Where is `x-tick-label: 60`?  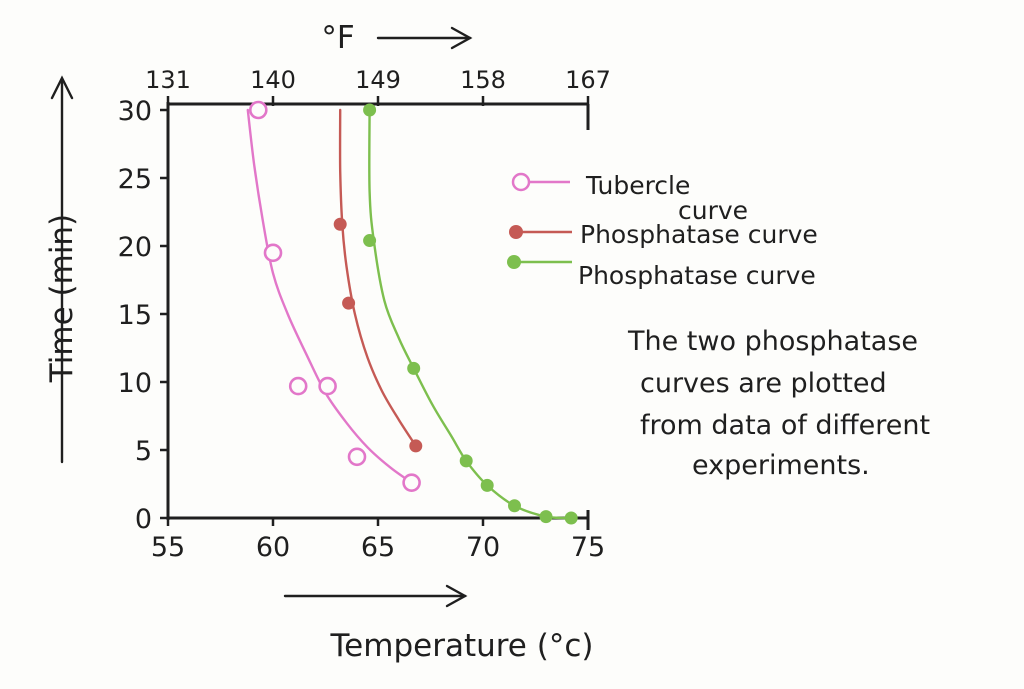
x-tick-label: 60 is located at coordinates (273, 547).